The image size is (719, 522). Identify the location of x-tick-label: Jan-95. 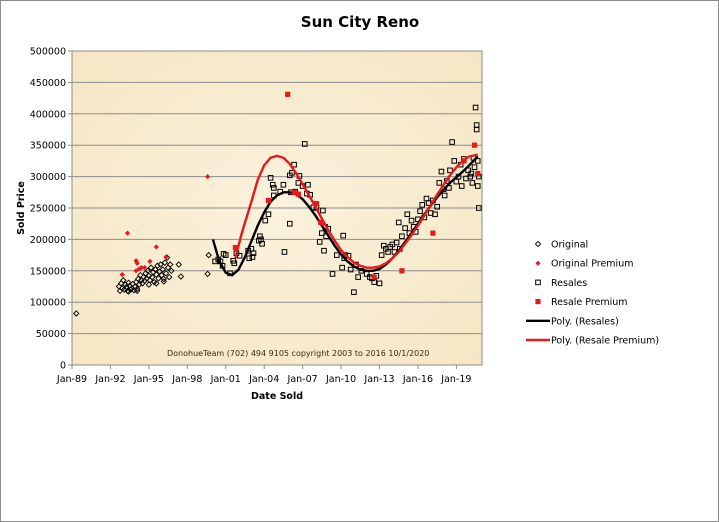
(148, 379).